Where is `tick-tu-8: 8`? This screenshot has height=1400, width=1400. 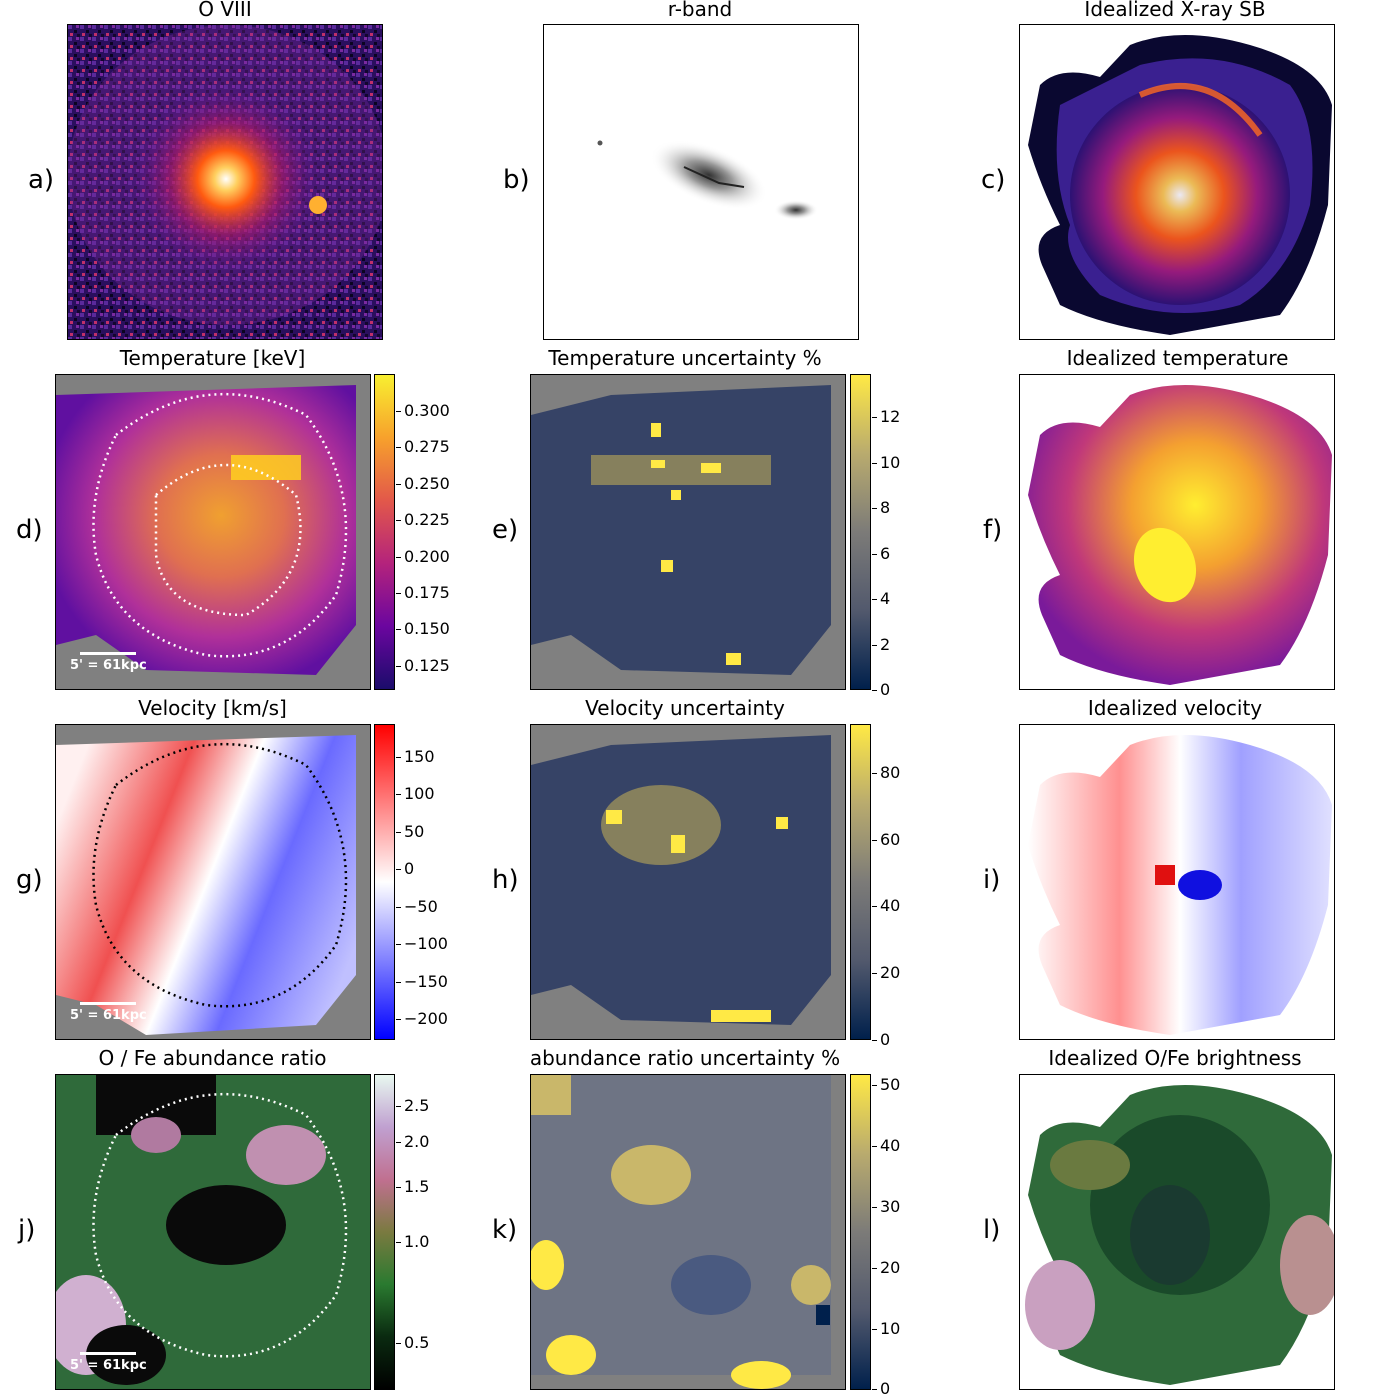
tick-tu-8: 8 is located at coordinates (881, 507).